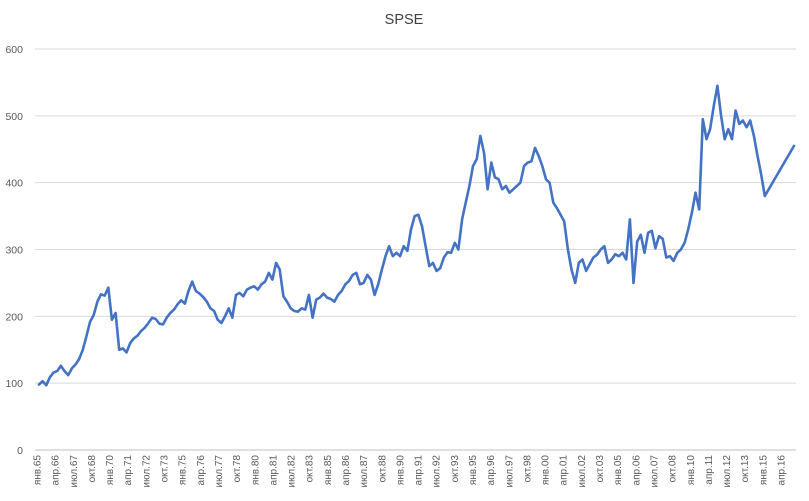  Describe the element at coordinates (600, 469) in the screenshot. I see `x-tick-label: окт.03` at that location.